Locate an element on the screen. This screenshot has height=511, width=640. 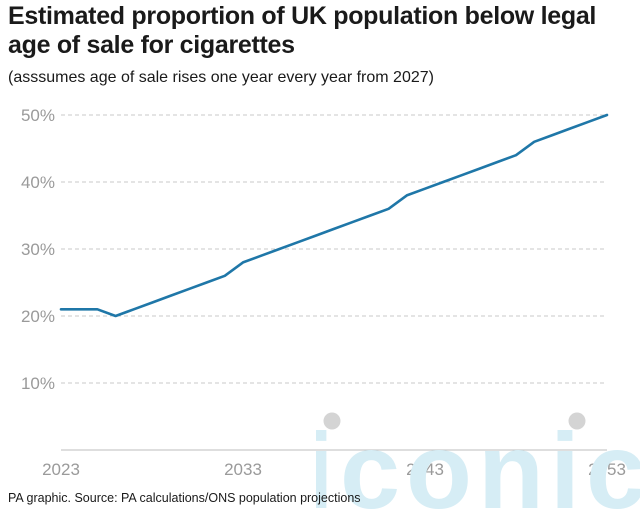
y-tick-label: 30% is located at coordinates (38, 249).